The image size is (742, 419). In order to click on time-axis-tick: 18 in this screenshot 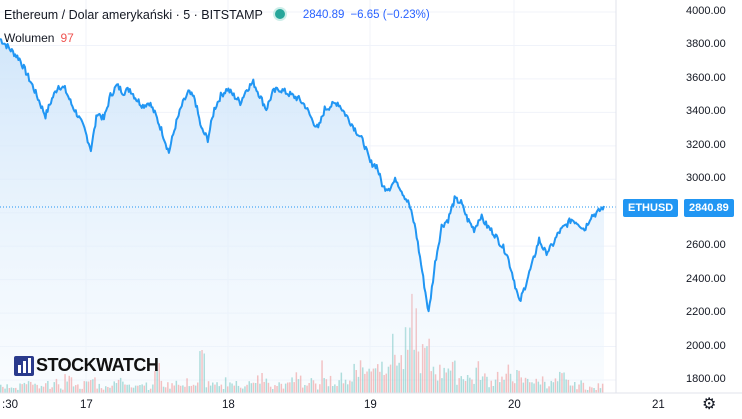, I will do `click(228, 405)`.